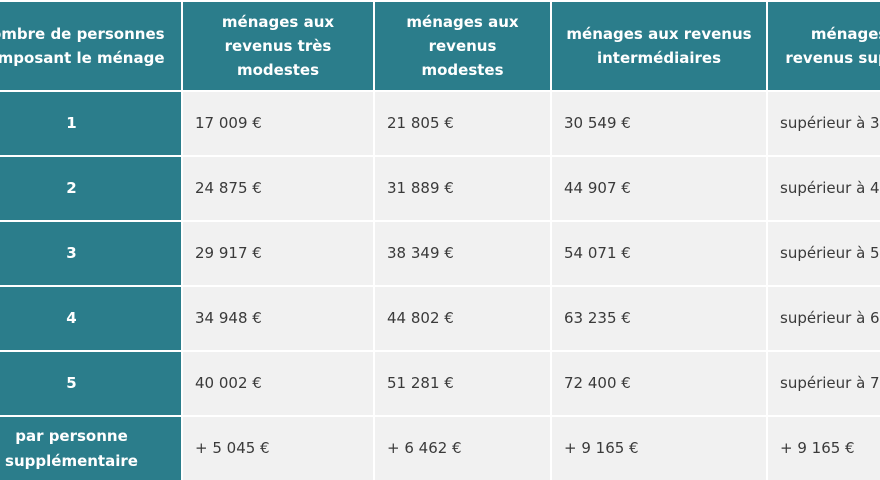 This screenshot has height=480, width=880. I want to click on cell: 44 802 €, so click(462, 318).